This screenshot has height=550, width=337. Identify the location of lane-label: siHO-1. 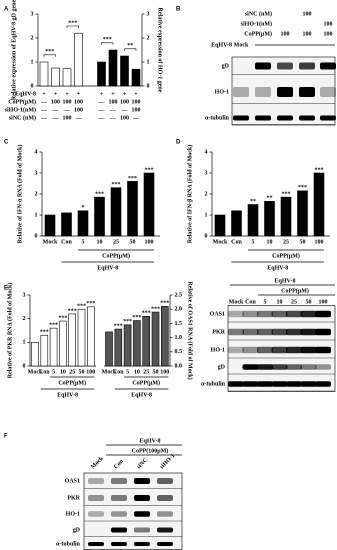
(167, 461).